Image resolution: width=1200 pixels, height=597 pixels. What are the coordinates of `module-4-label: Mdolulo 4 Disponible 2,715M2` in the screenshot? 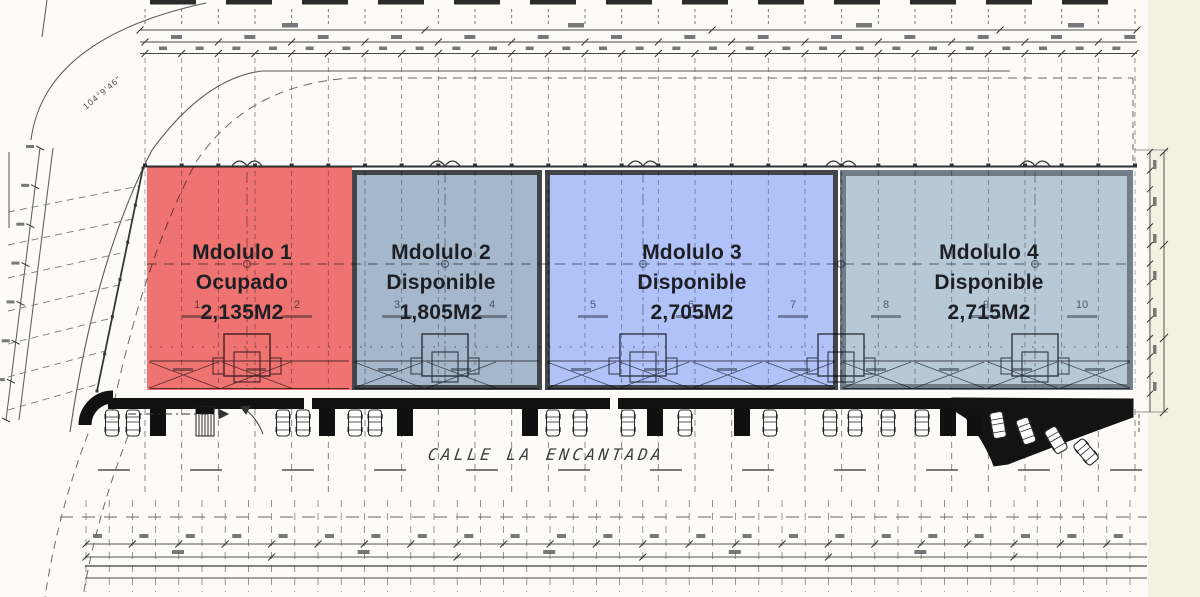 It's located at (989, 283).